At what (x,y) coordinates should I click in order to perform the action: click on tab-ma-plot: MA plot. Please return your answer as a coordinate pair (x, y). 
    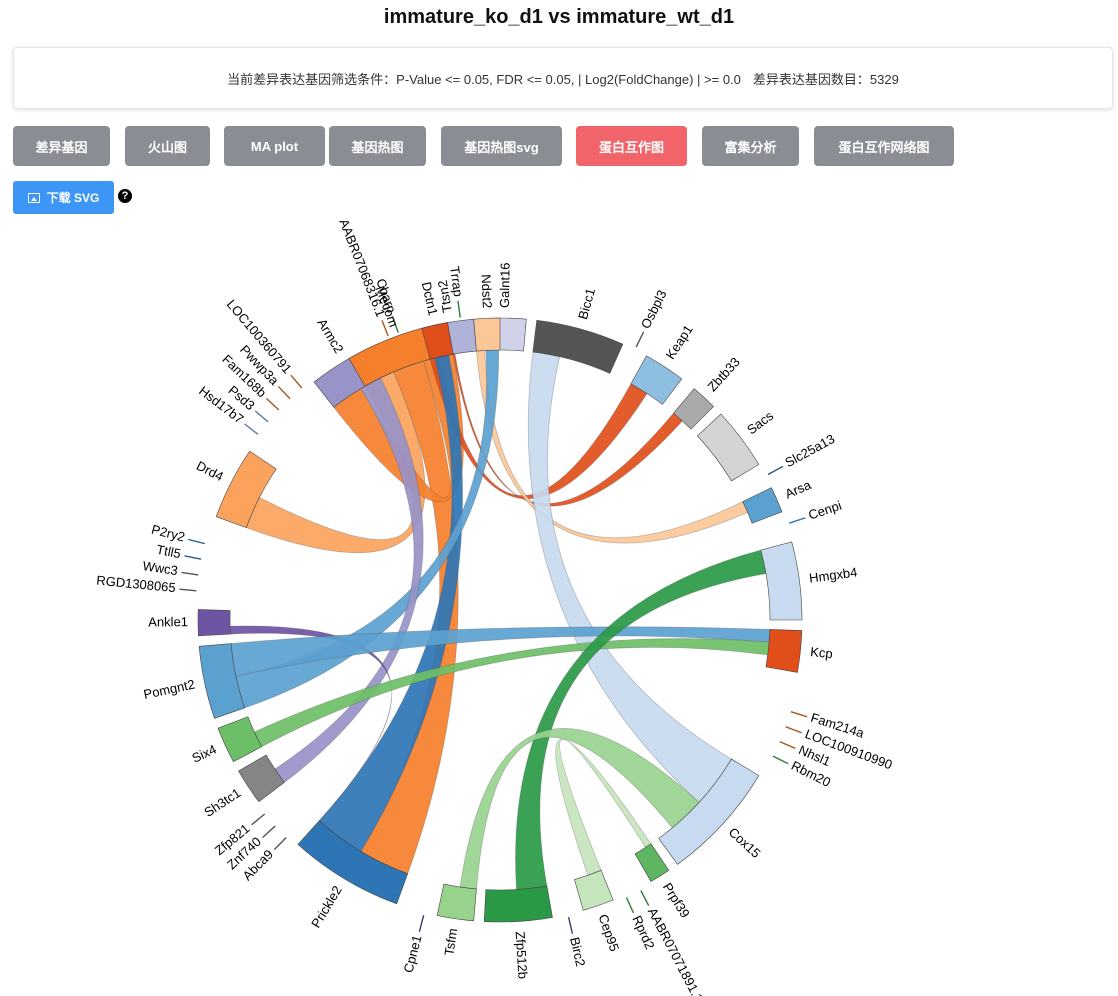
    Looking at the image, I should click on (274, 146).